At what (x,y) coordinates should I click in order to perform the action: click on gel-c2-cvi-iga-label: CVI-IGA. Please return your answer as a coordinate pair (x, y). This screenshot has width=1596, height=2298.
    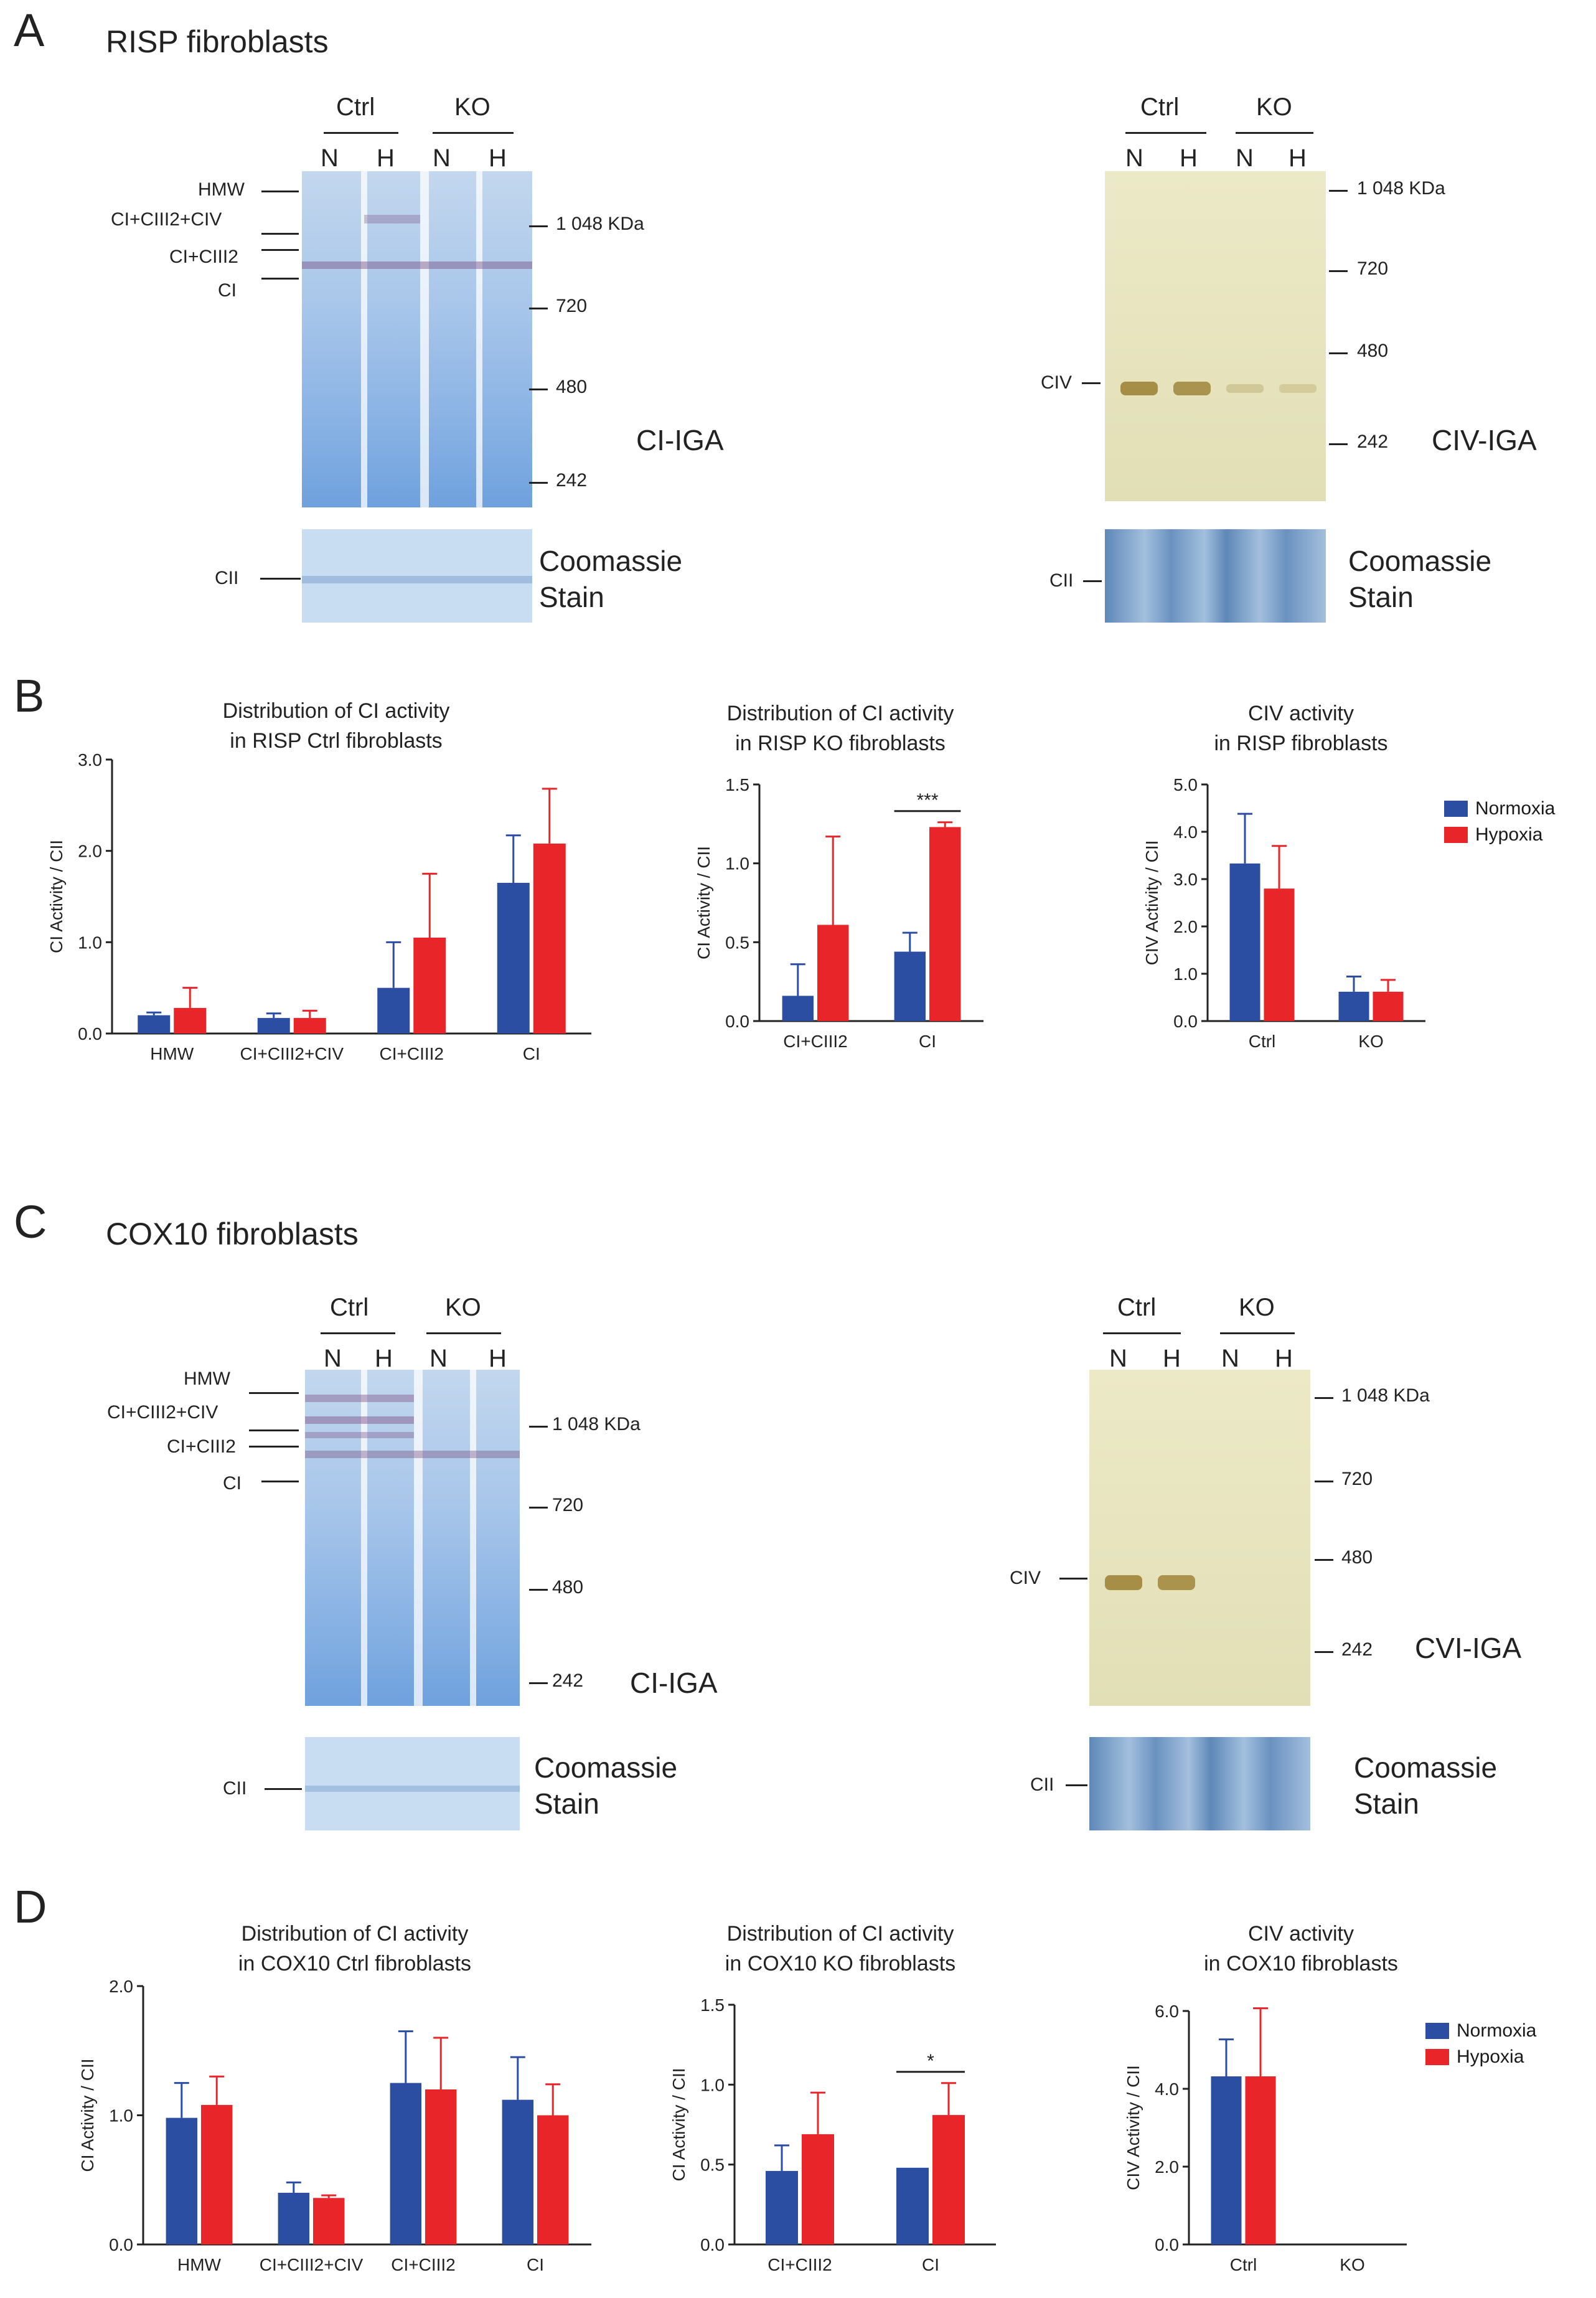
    Looking at the image, I should click on (1468, 1648).